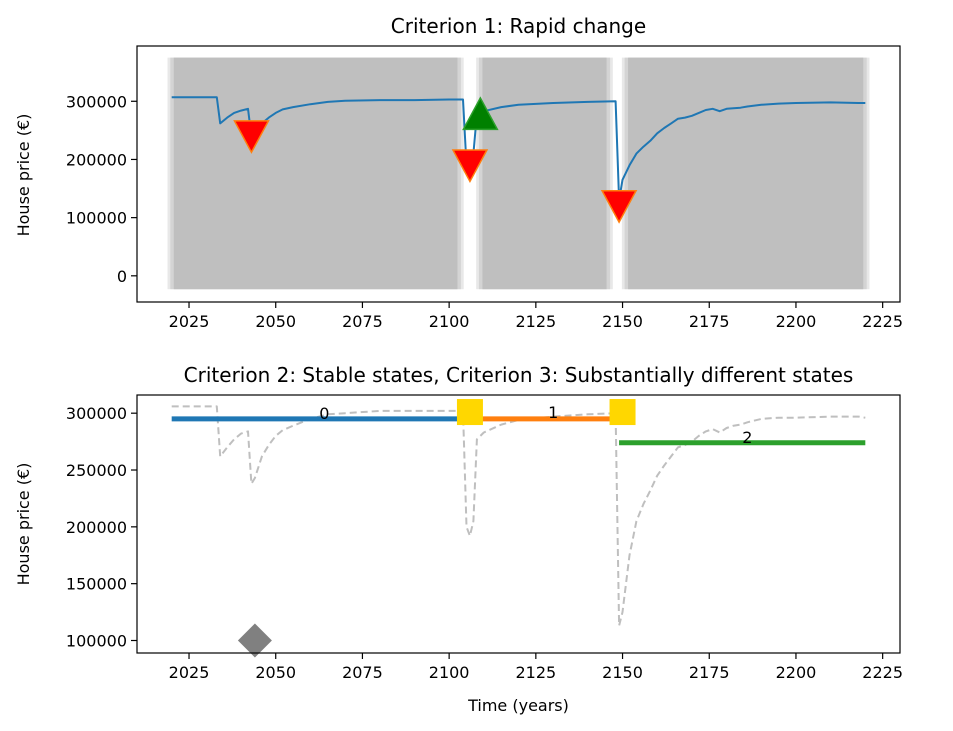 This screenshot has width=953, height=731. Describe the element at coordinates (518, 705) in the screenshot. I see `x-axis-label: Time (years)` at that location.